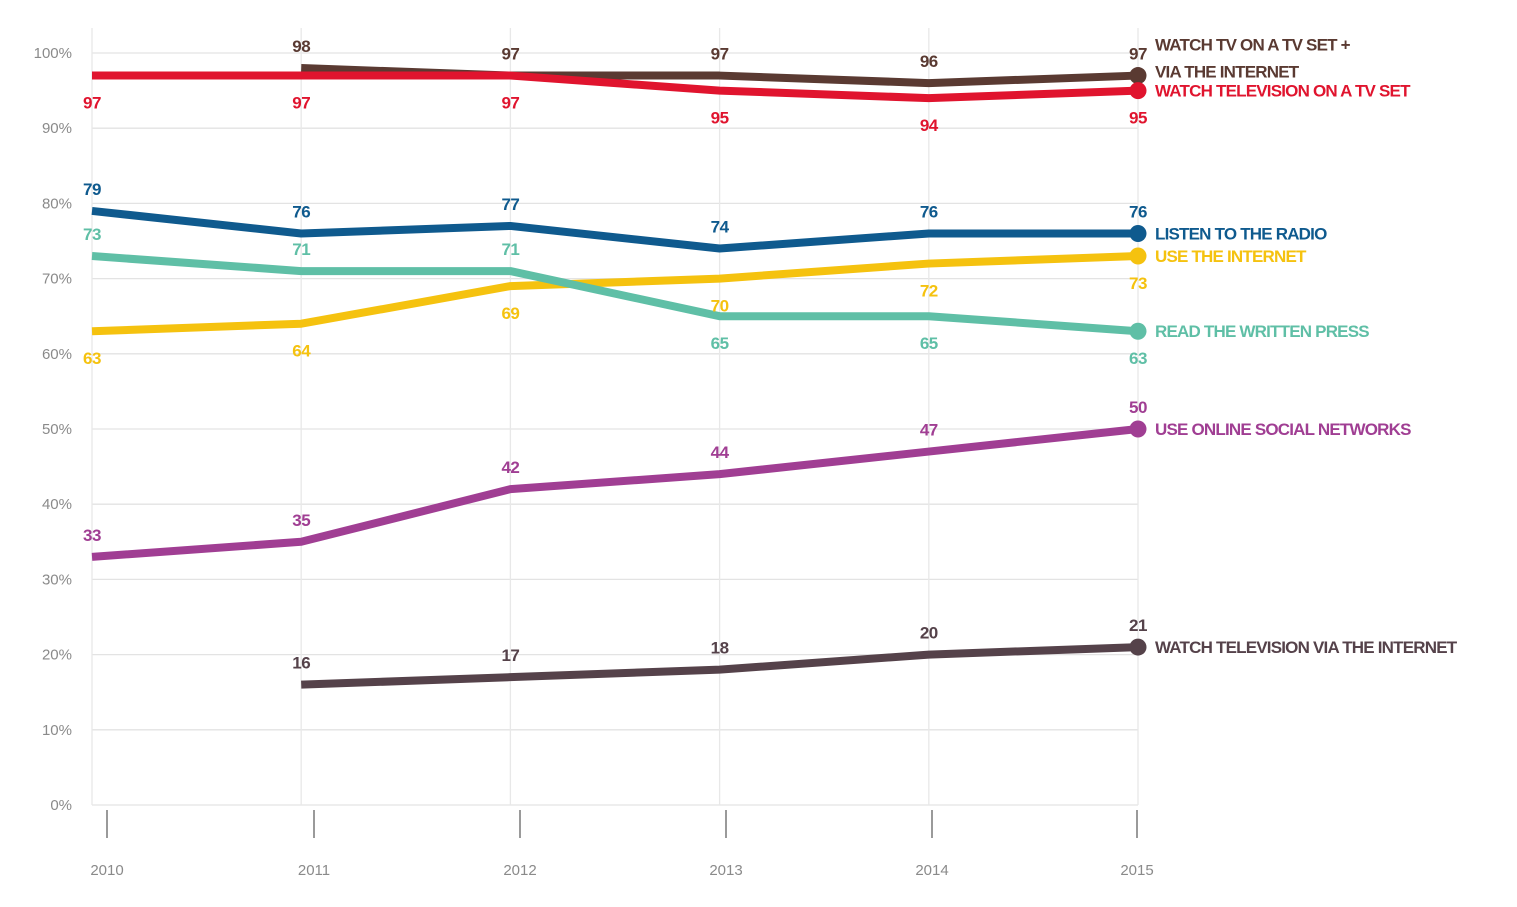  I want to click on series-line-press, so click(615, 294).